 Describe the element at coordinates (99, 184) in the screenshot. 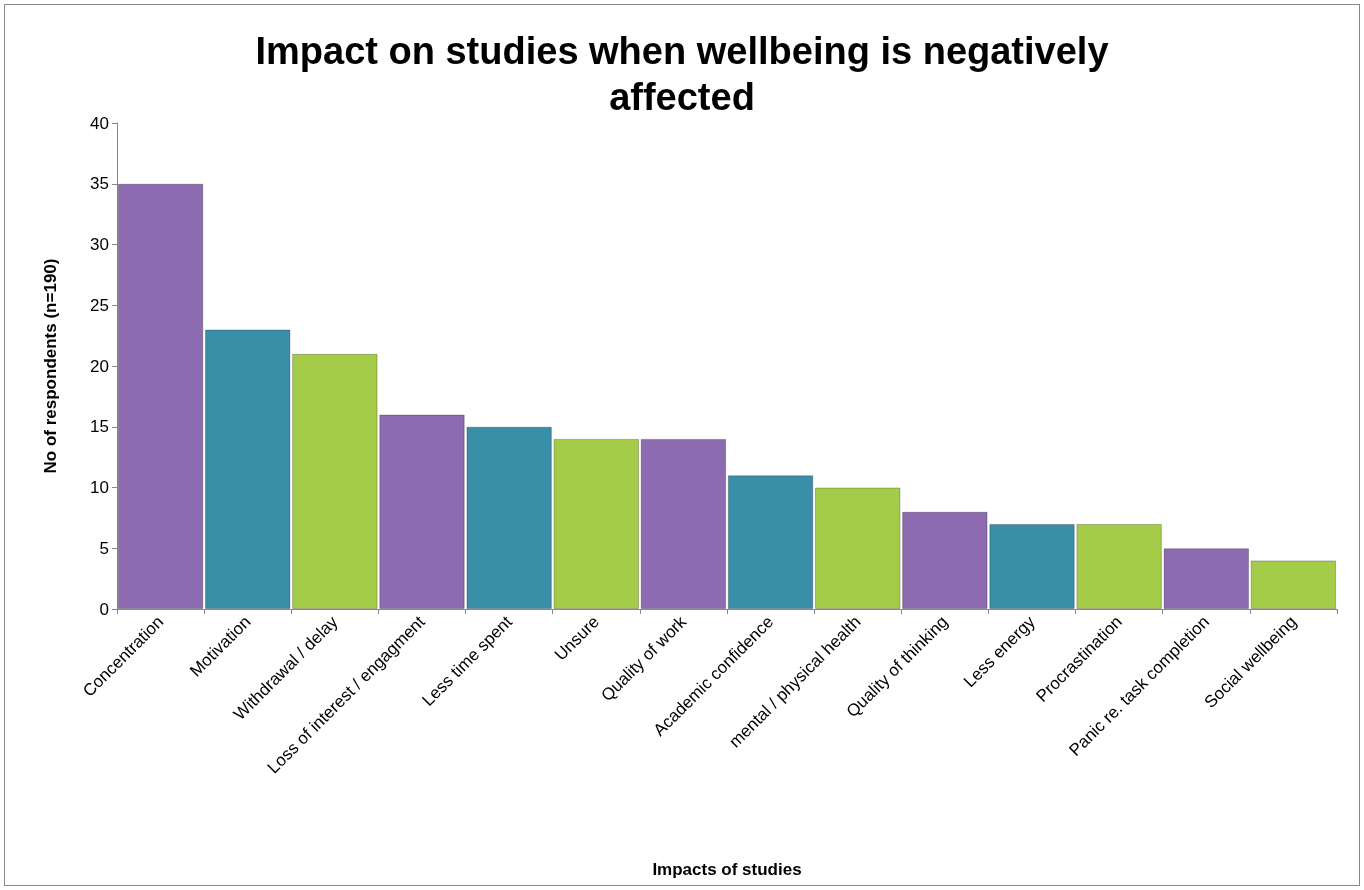

I see `y-tick-label: 35` at that location.